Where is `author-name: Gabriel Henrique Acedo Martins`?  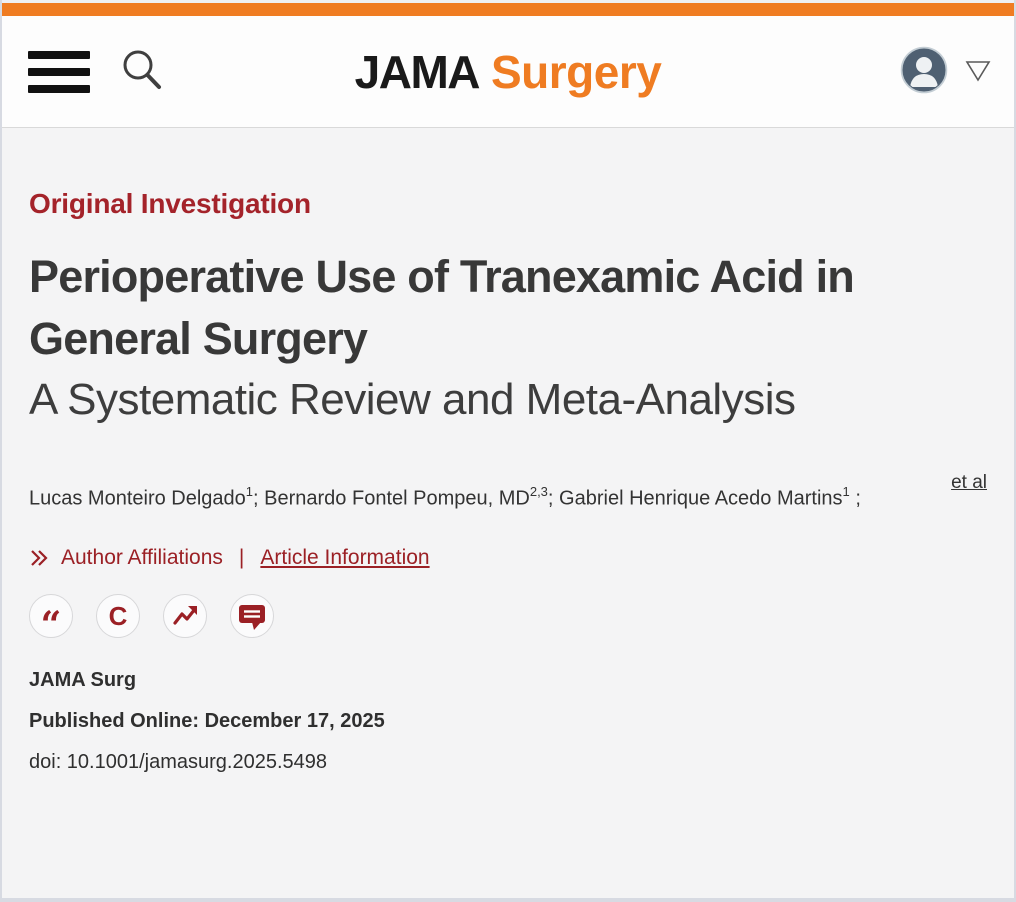 author-name: Gabriel Henrique Acedo Martins is located at coordinates (701, 498).